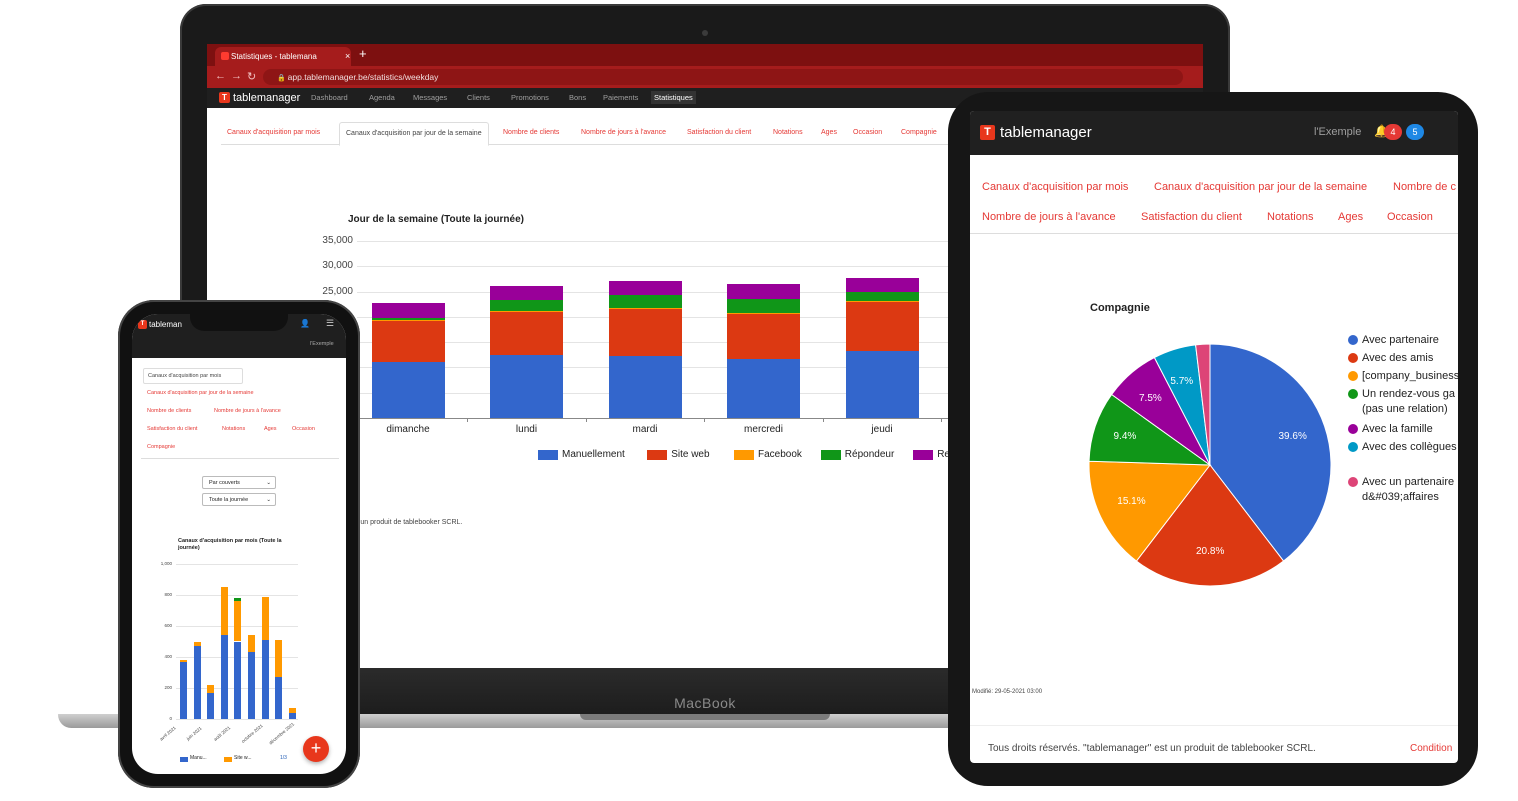 The height and width of the screenshot is (801, 1518). I want to click on back-icon: ←, so click(220, 76).